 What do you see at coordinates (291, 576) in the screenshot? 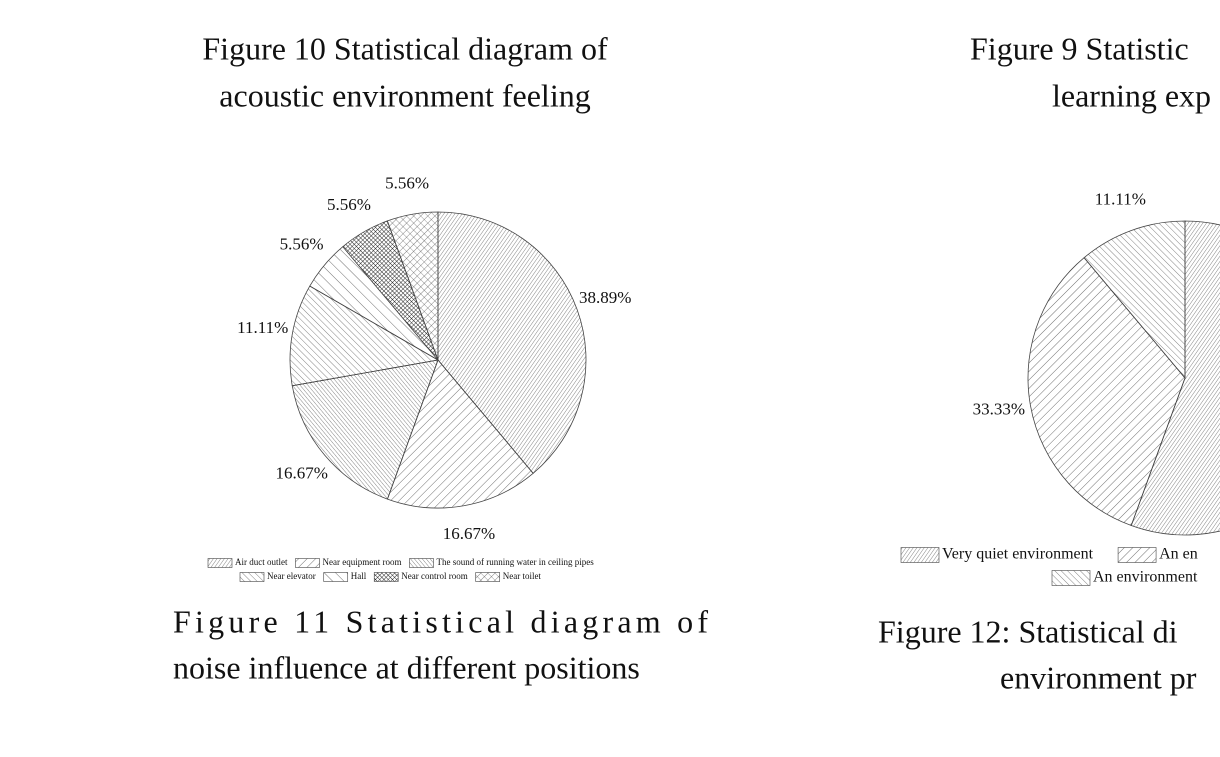
I see `legend-label: Near elevator` at bounding box center [291, 576].